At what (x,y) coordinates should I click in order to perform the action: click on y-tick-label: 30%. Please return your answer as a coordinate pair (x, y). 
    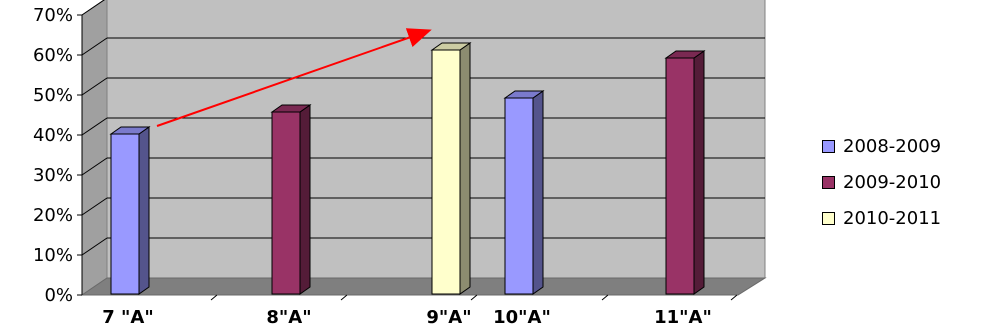
    Looking at the image, I should click on (53, 175).